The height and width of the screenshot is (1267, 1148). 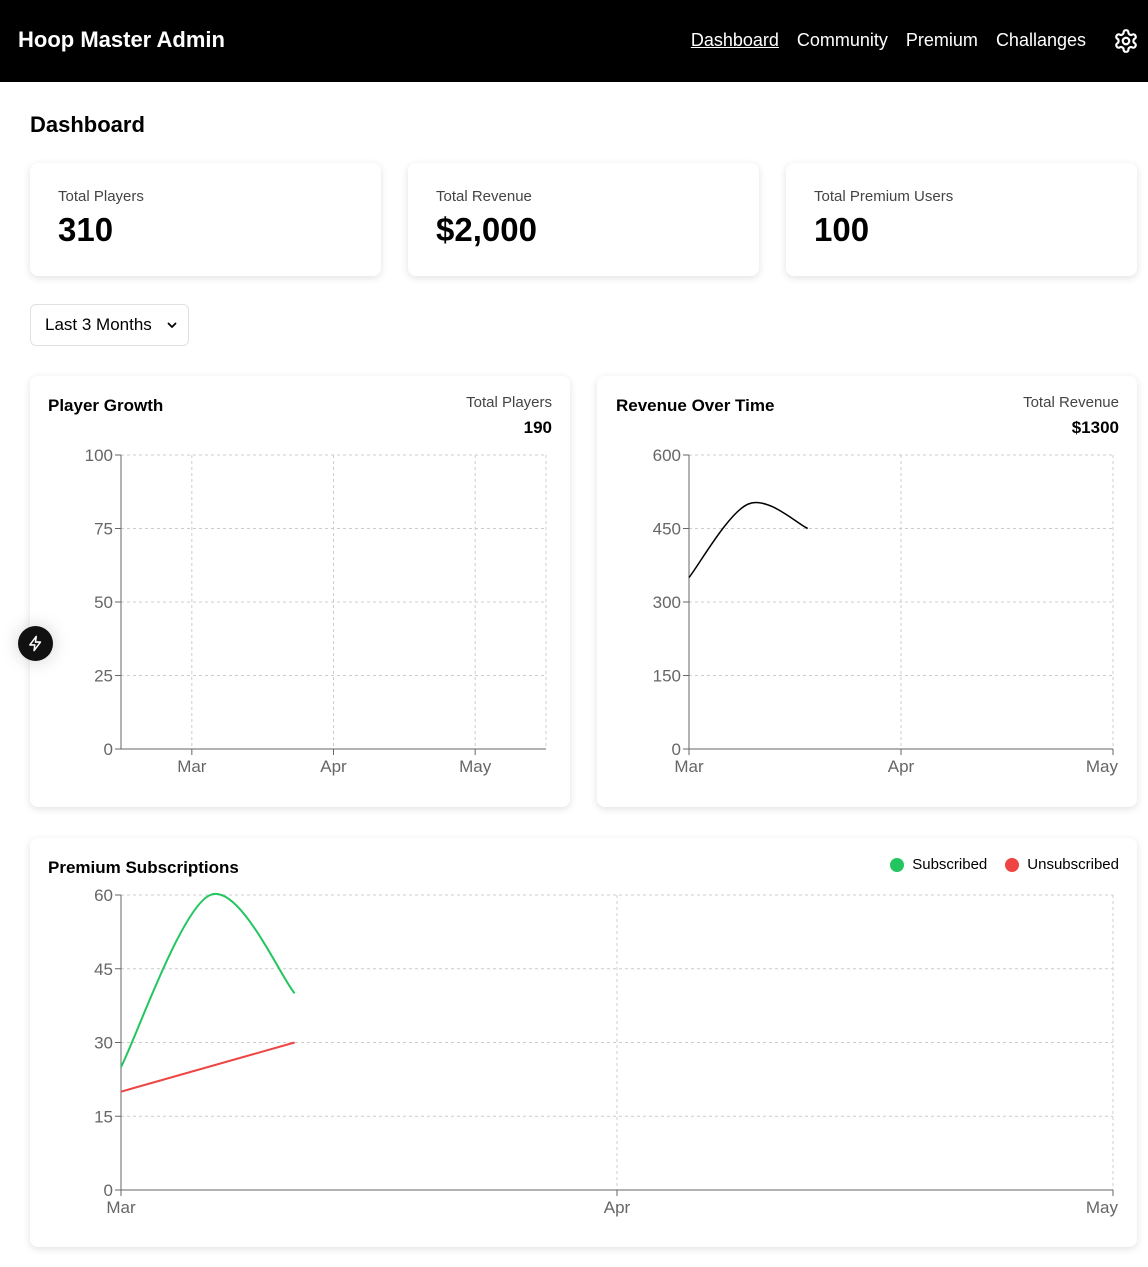 I want to click on legend-swatch-subscribed, so click(x=897, y=865).